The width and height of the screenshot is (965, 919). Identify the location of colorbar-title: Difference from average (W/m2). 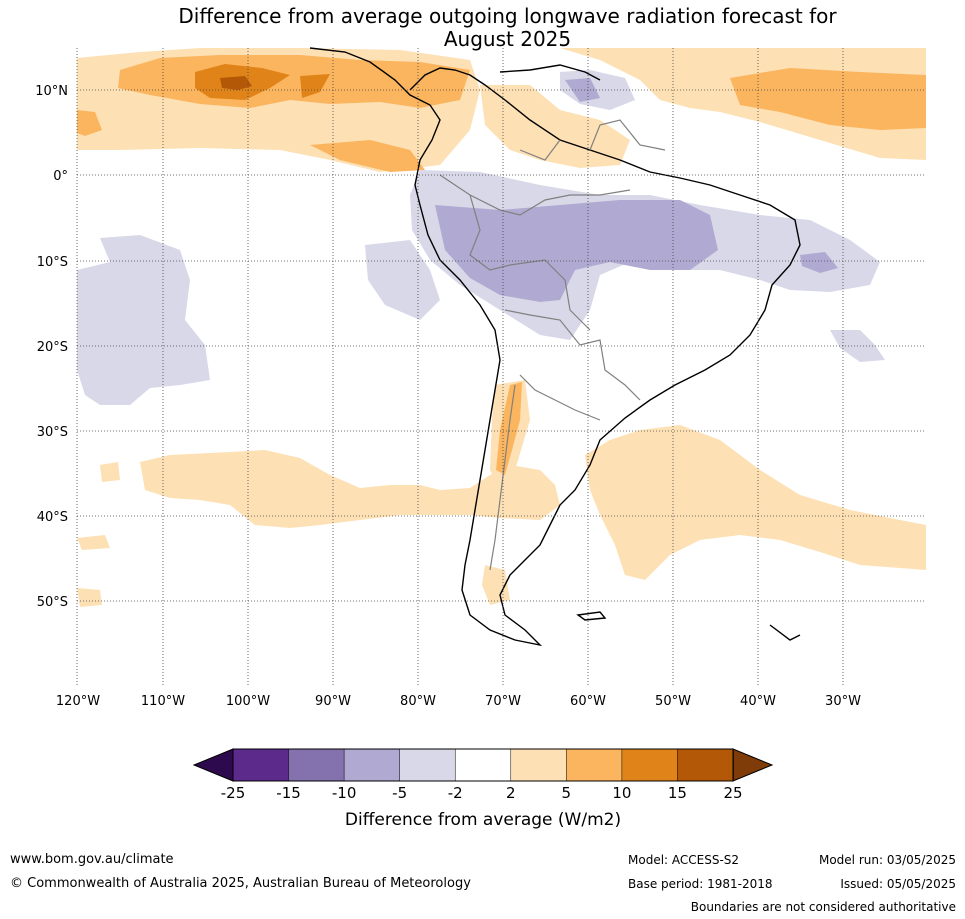
(483, 820).